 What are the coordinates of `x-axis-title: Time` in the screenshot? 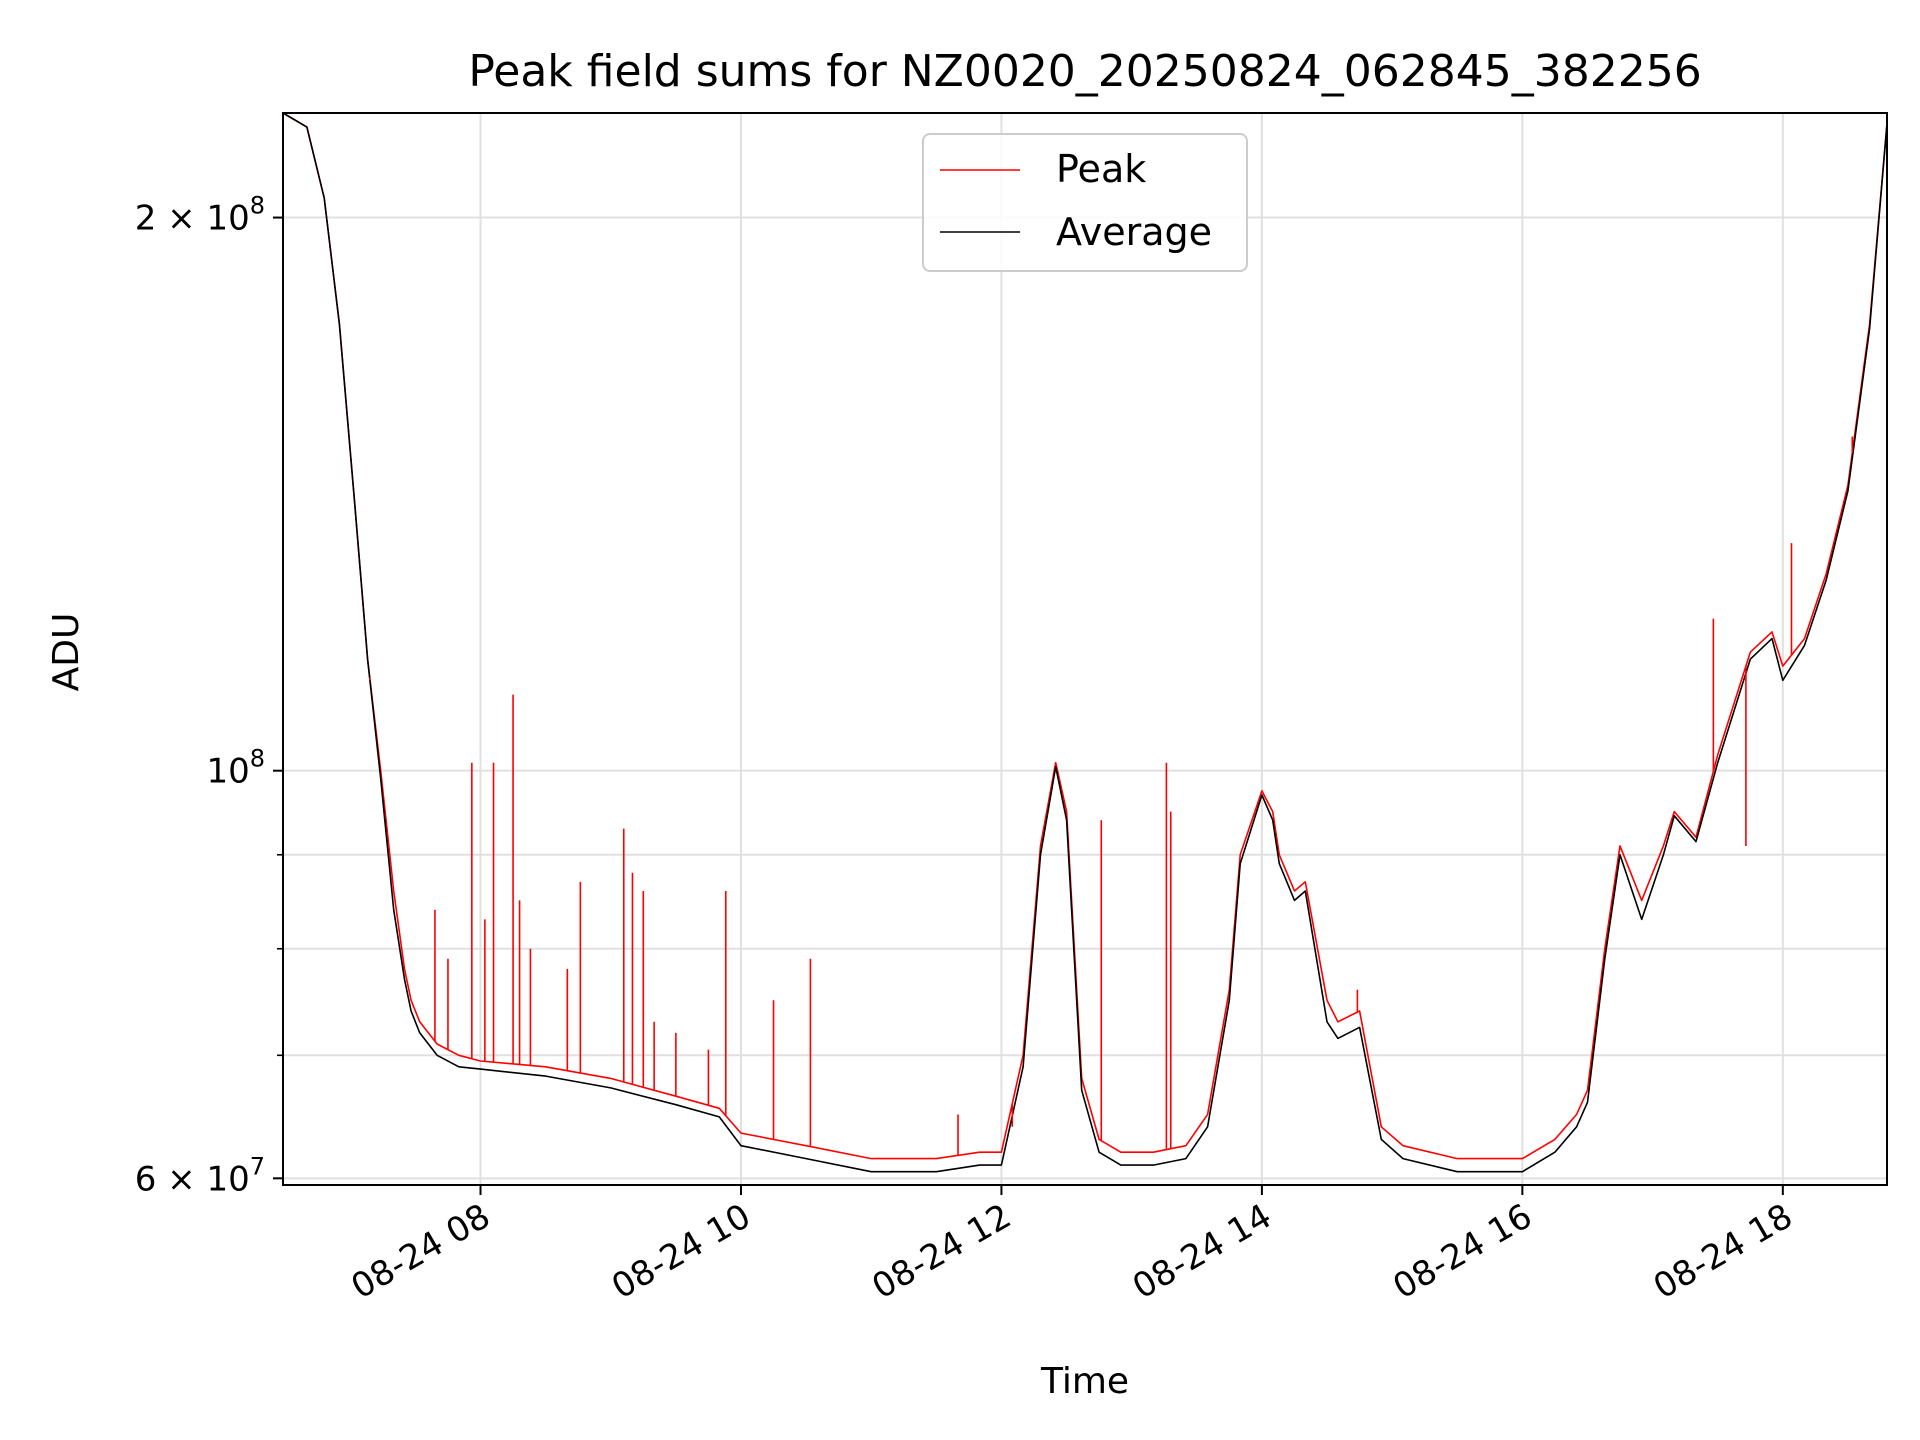 It's located at (1084, 1381).